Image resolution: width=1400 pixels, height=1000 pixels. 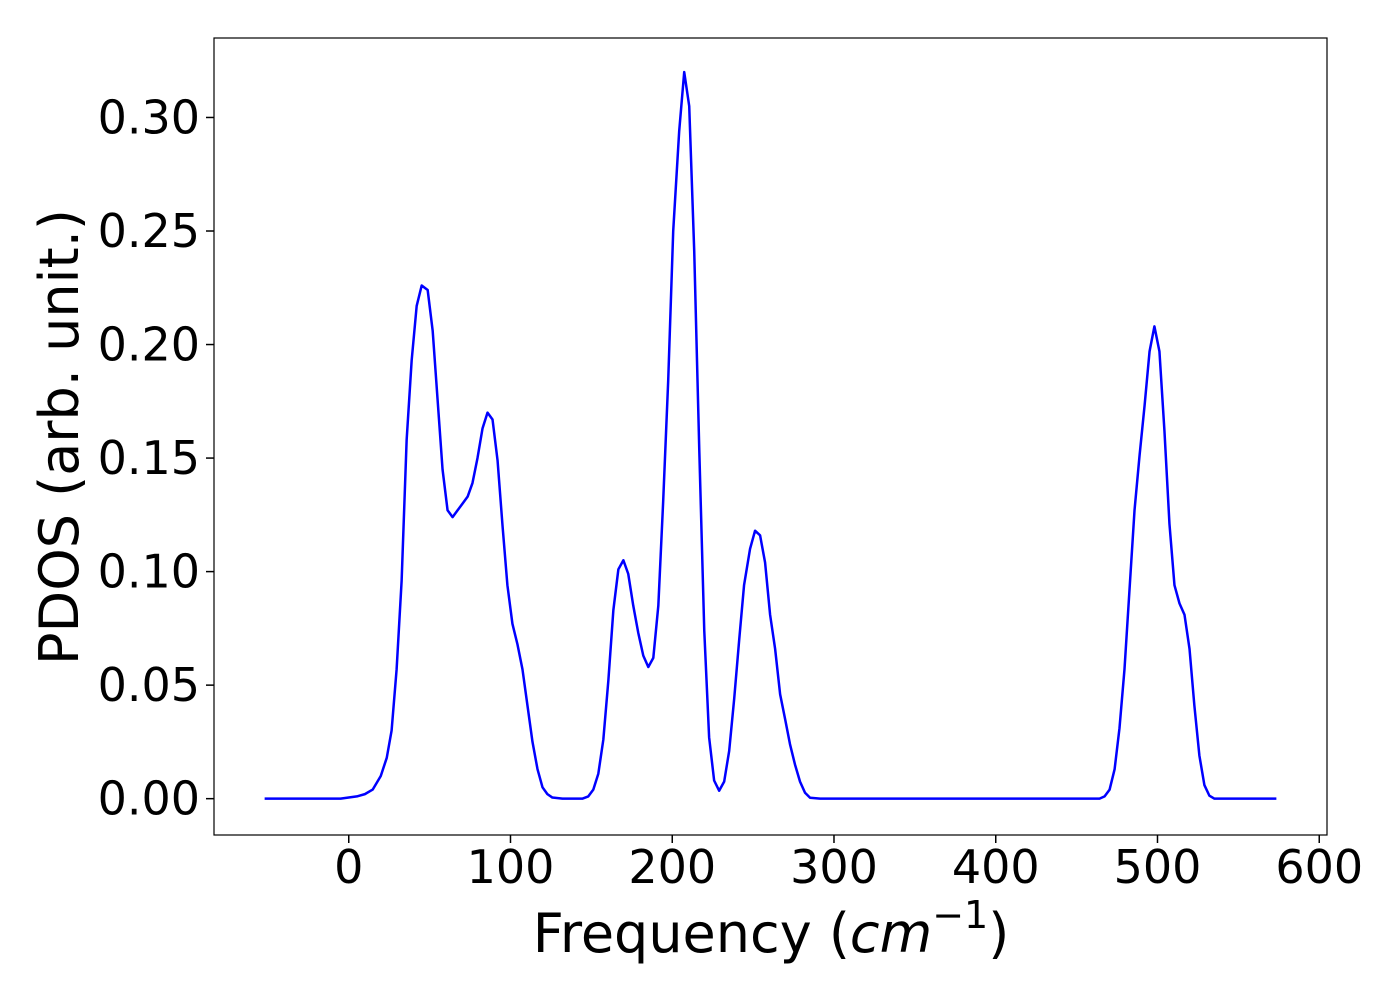 What do you see at coordinates (59, 437) in the screenshot?
I see `y-axis-label: PDOS (arb. unit.)` at bounding box center [59, 437].